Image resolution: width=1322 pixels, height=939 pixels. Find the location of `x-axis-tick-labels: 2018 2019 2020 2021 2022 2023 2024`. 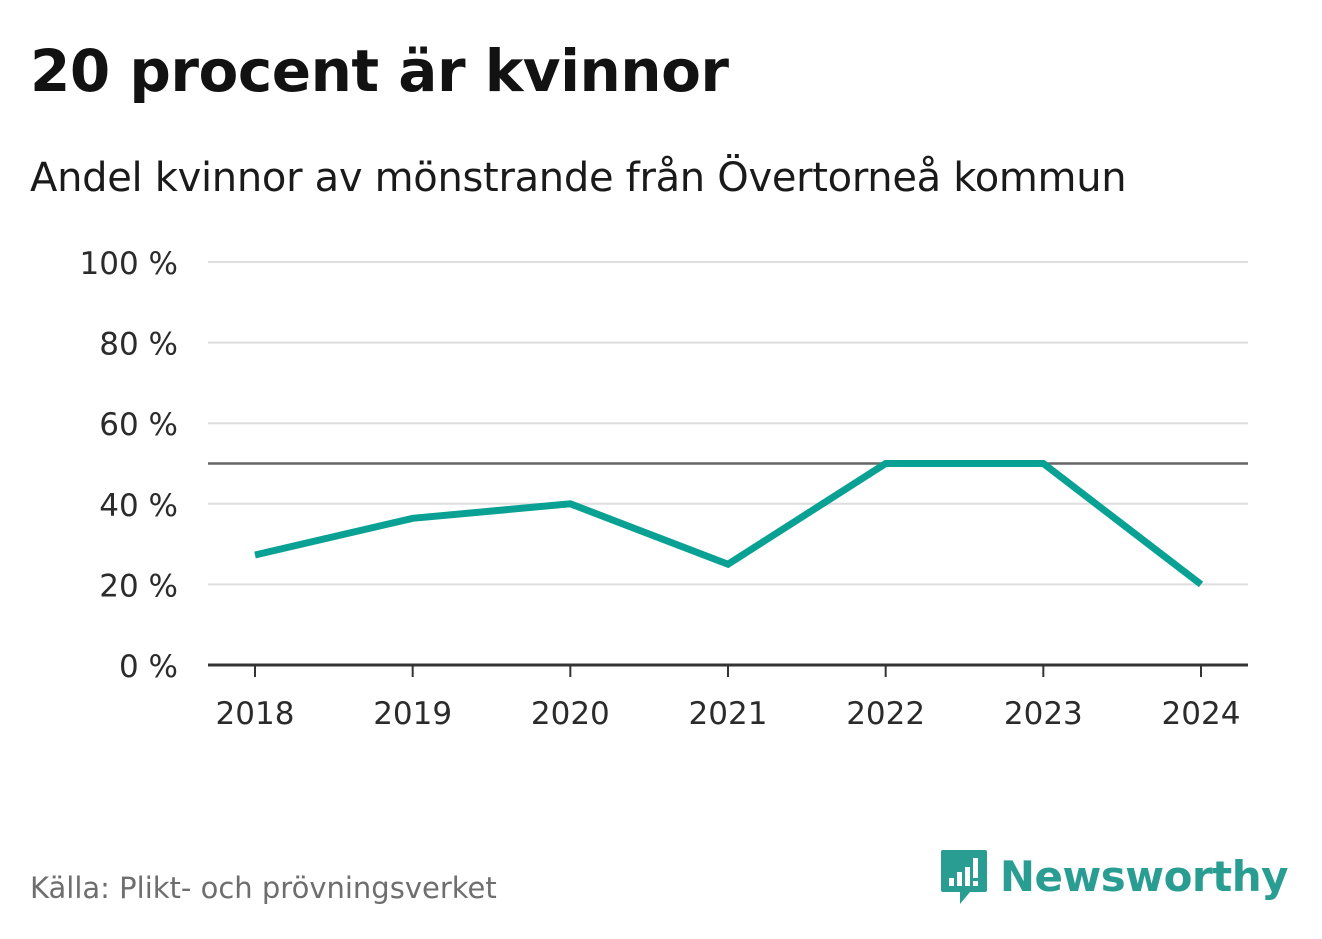

x-axis-tick-labels: 2018 2019 2020 2021 2022 2023 2024 is located at coordinates (728, 714).